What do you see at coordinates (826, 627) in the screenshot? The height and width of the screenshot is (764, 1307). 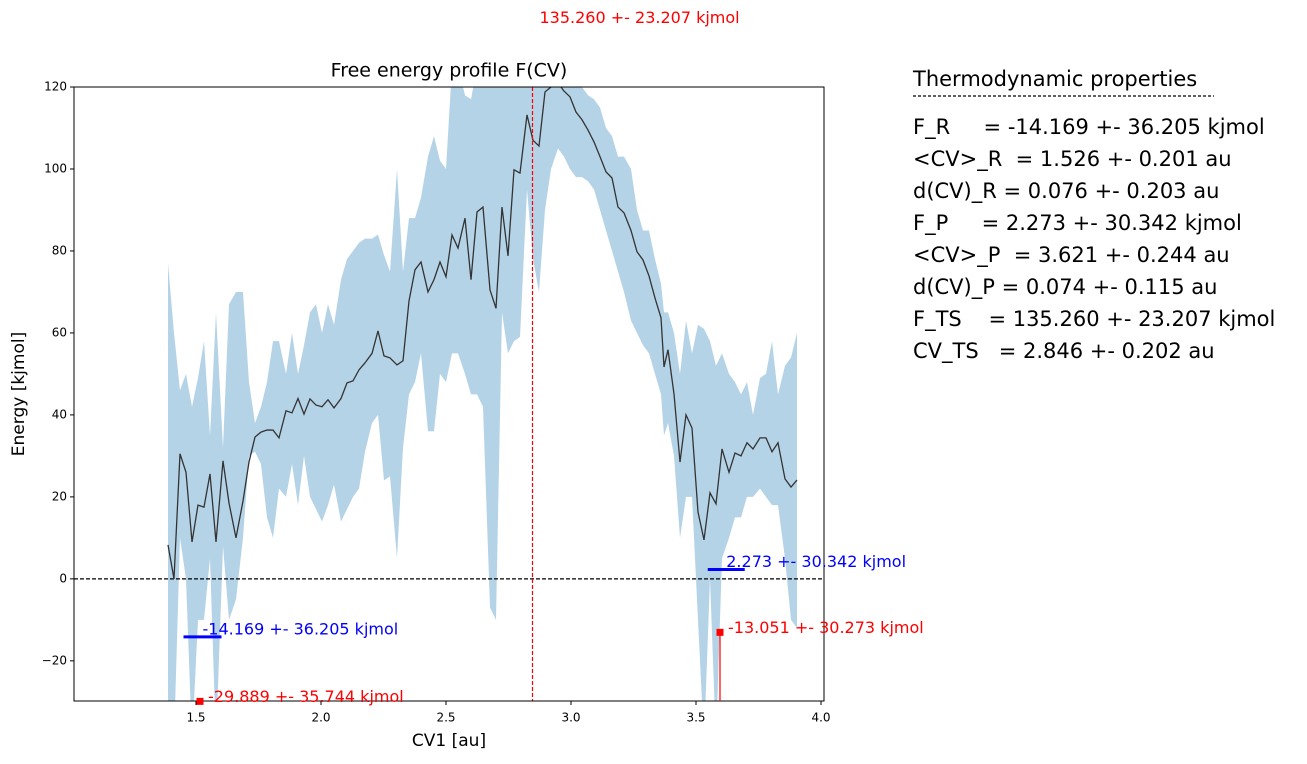 I see `marker-label: -13.051 +- 30.273 kjmol` at bounding box center [826, 627].